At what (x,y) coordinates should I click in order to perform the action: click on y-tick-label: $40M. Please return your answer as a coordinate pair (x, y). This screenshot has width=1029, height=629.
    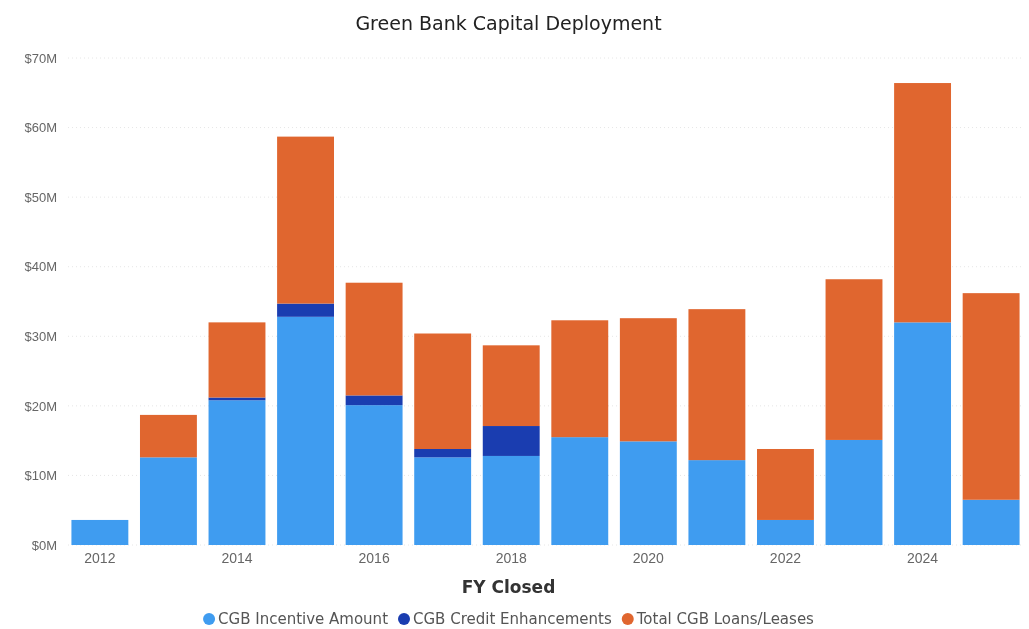
    Looking at the image, I should click on (40, 267).